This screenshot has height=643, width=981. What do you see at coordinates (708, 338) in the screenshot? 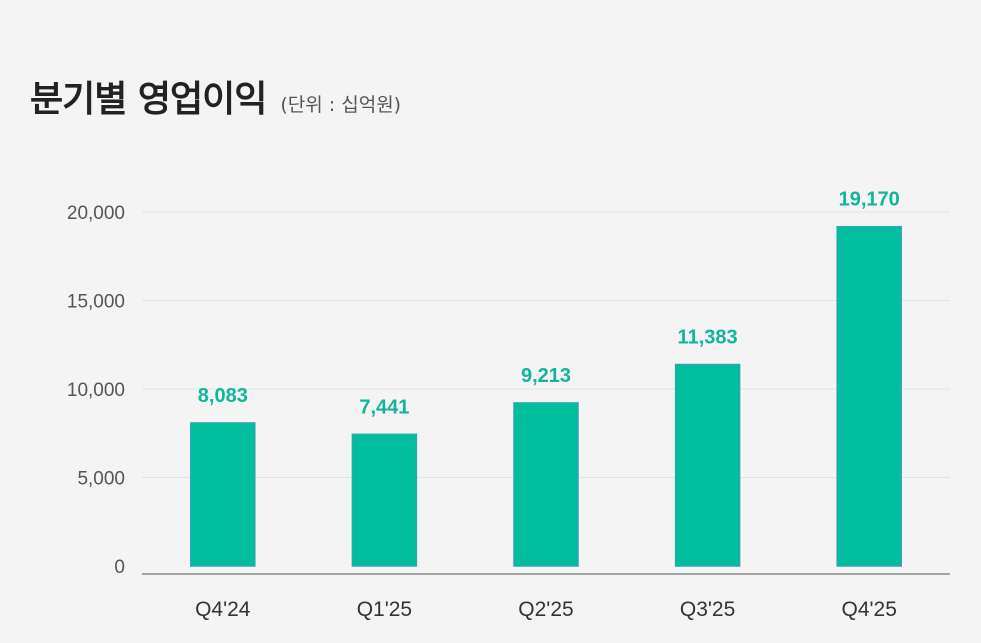
I see `data-label: 11,383` at bounding box center [708, 338].